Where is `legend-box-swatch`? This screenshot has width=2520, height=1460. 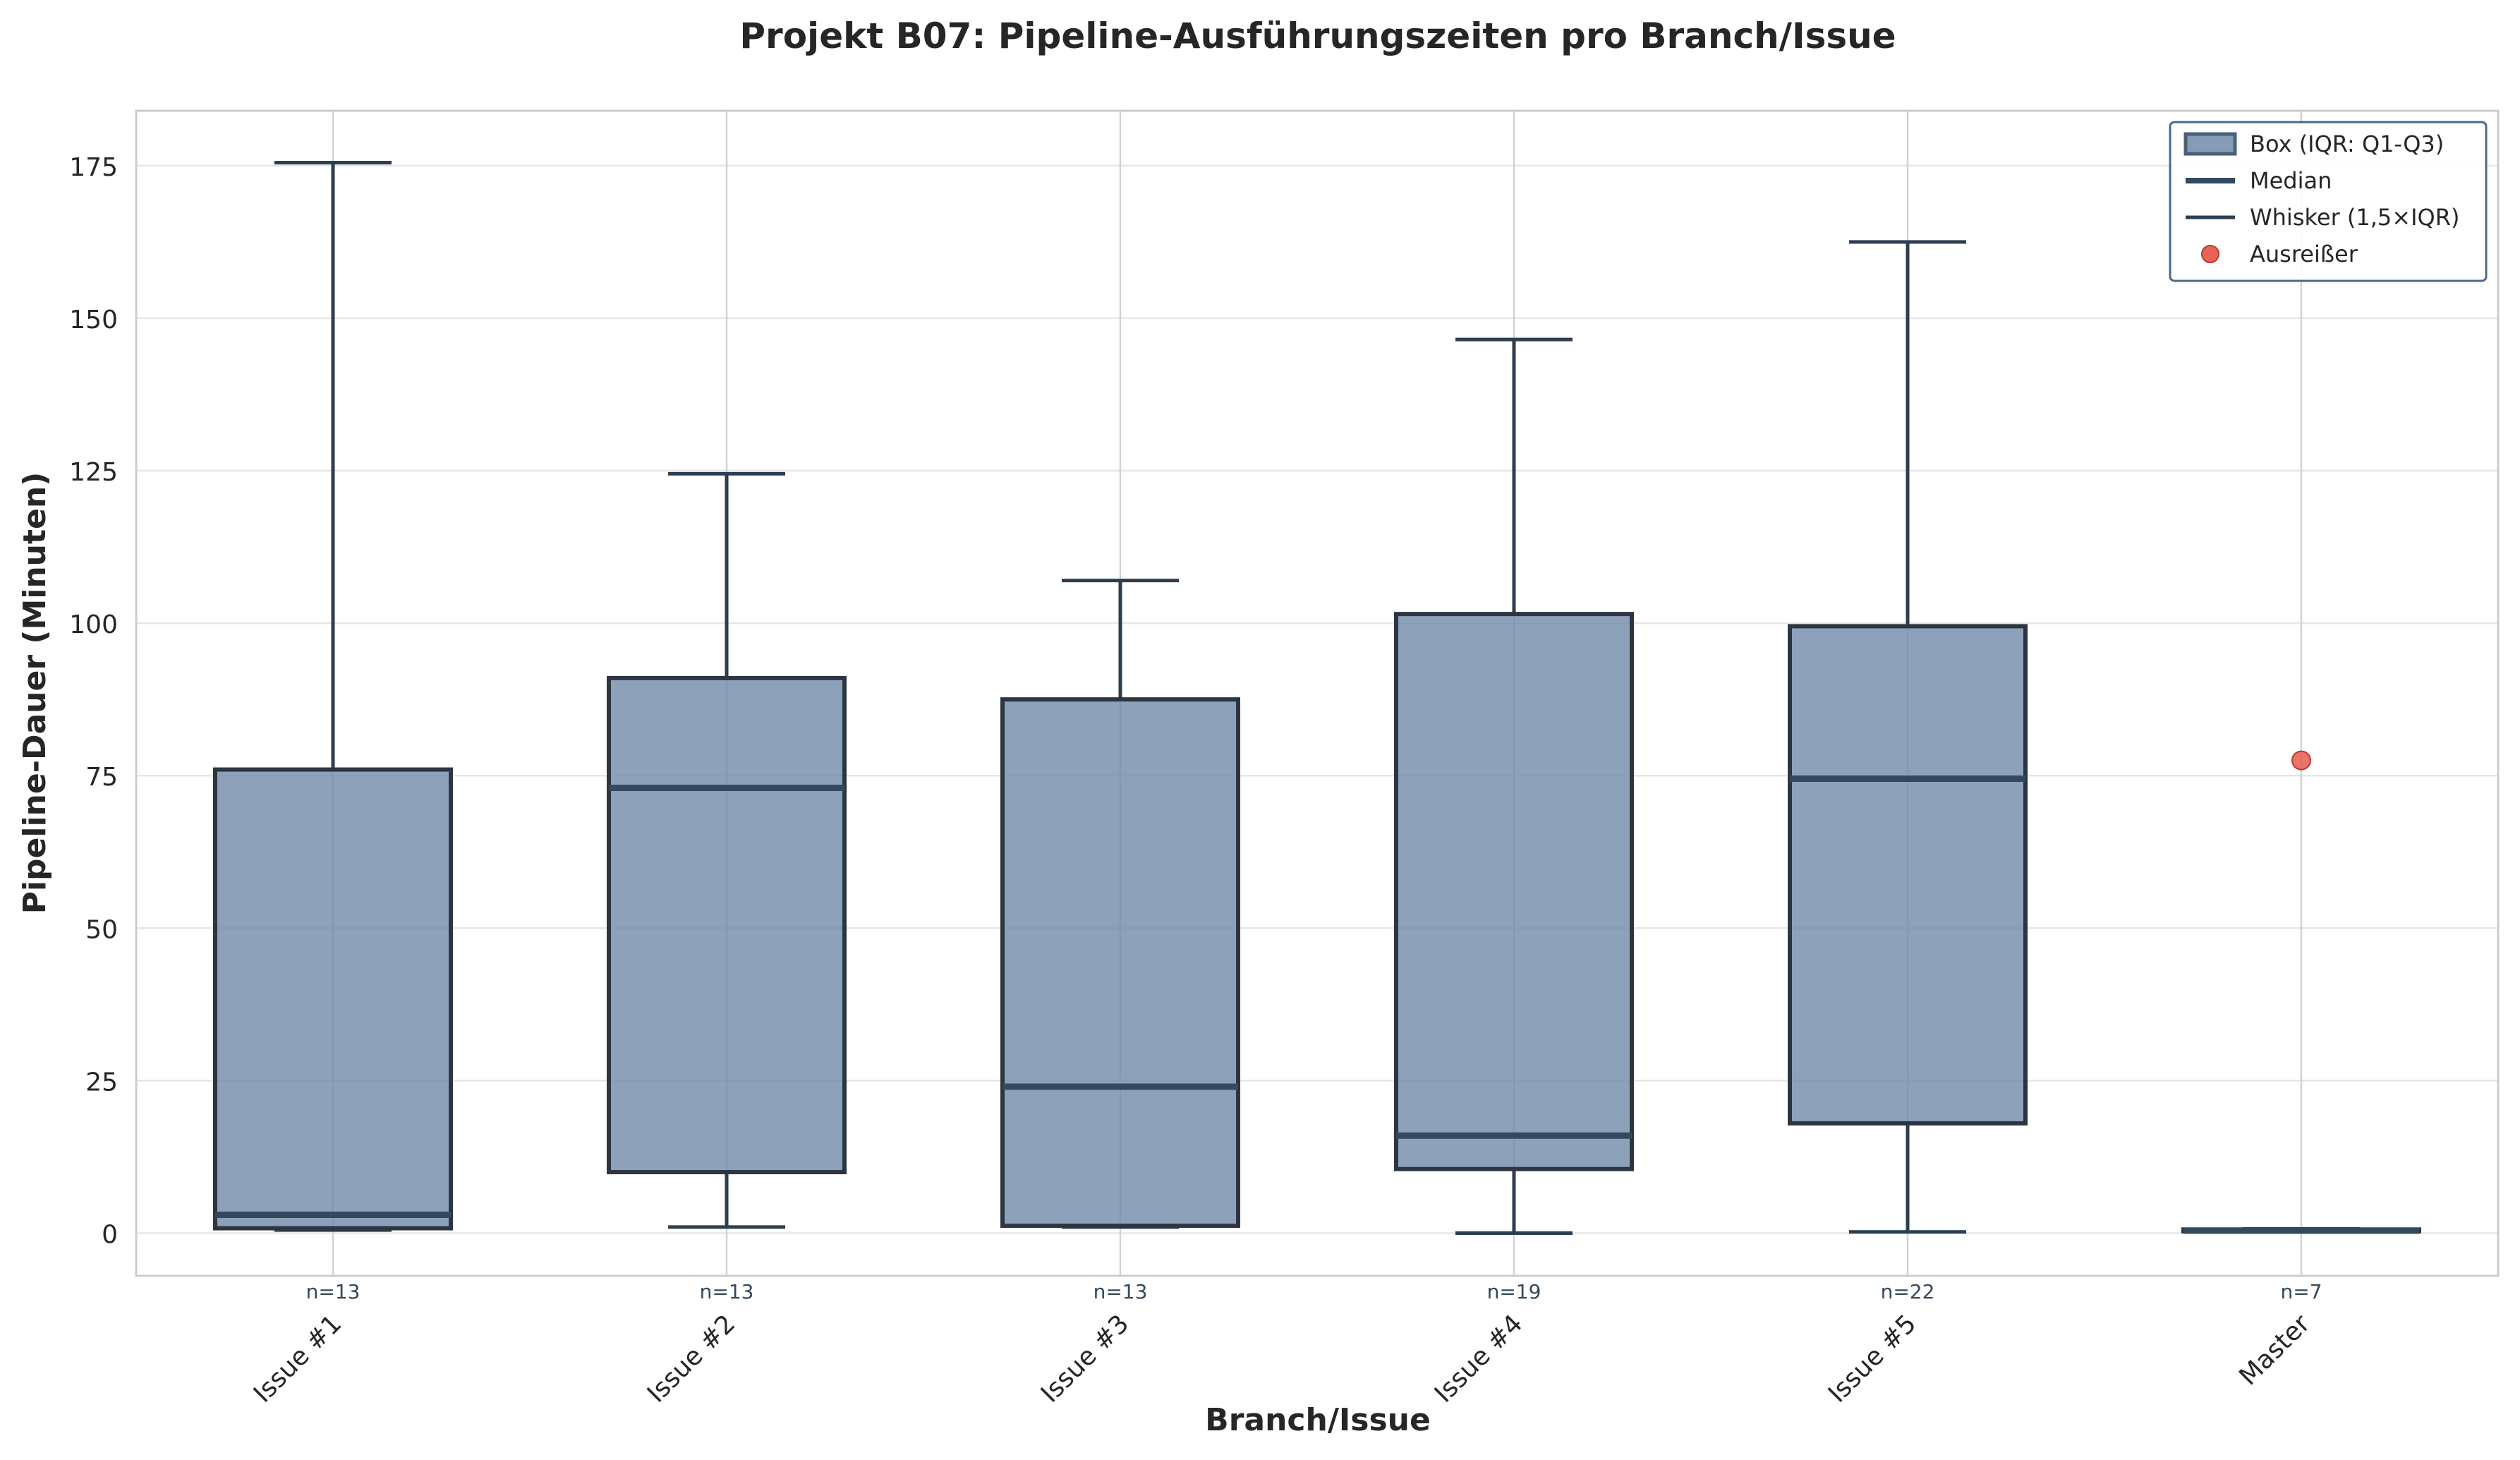 legend-box-swatch is located at coordinates (2210, 144).